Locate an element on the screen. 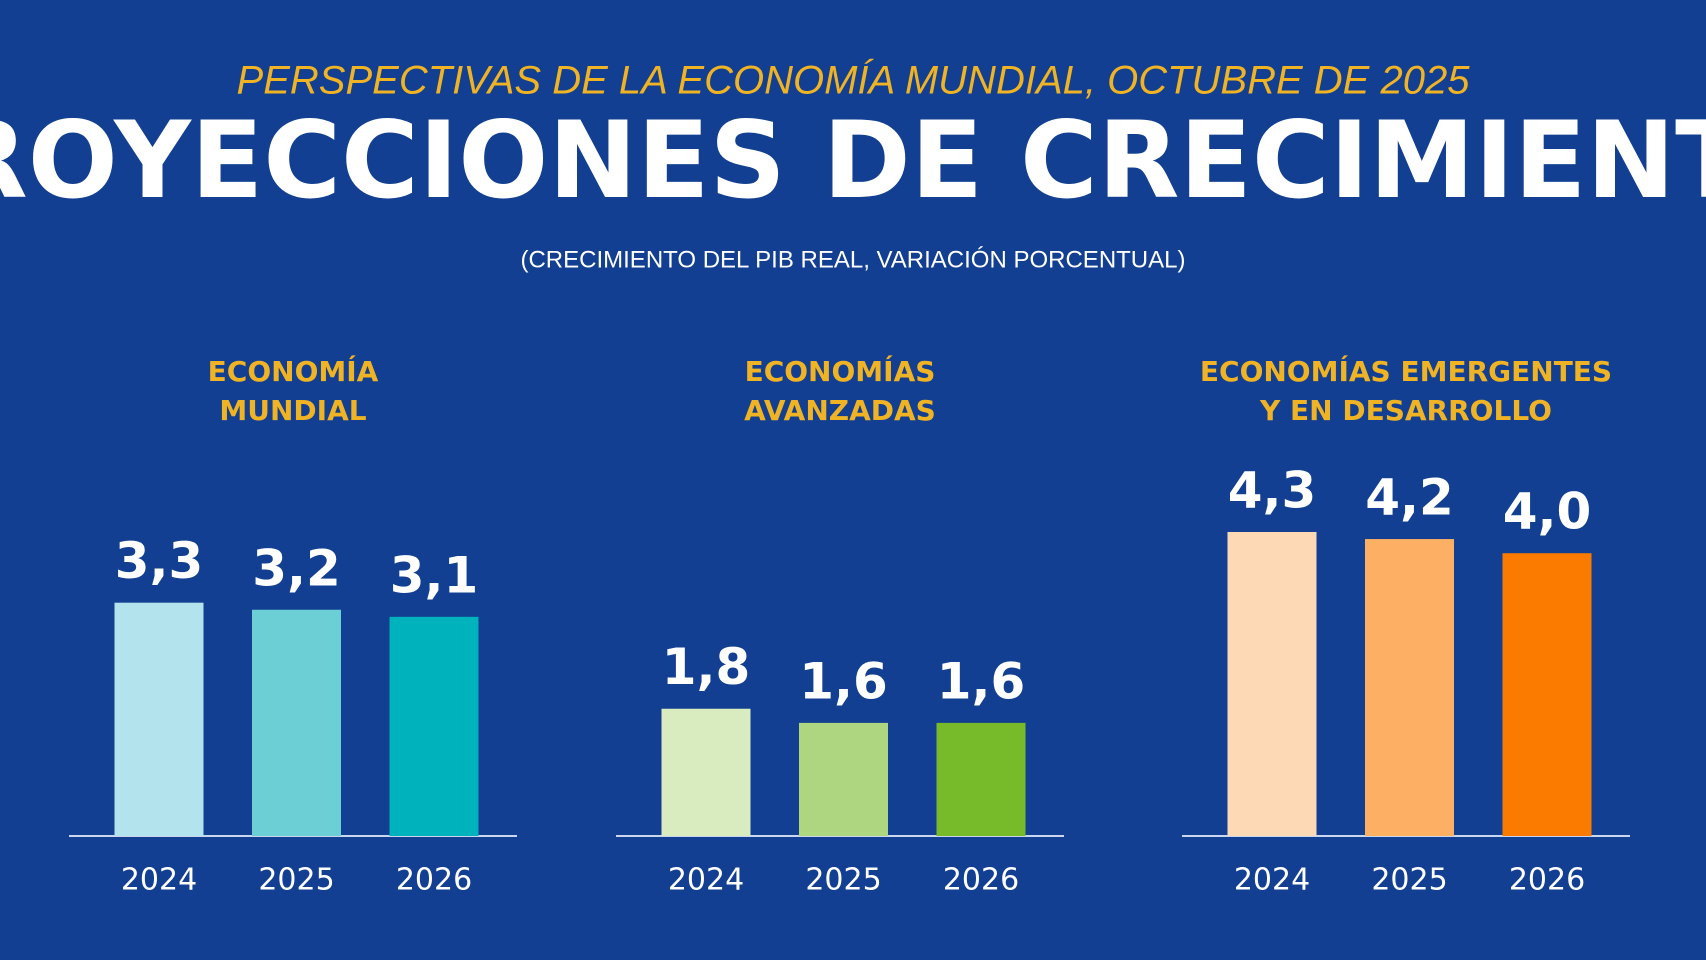  value-label: 4,3 is located at coordinates (1272, 490).